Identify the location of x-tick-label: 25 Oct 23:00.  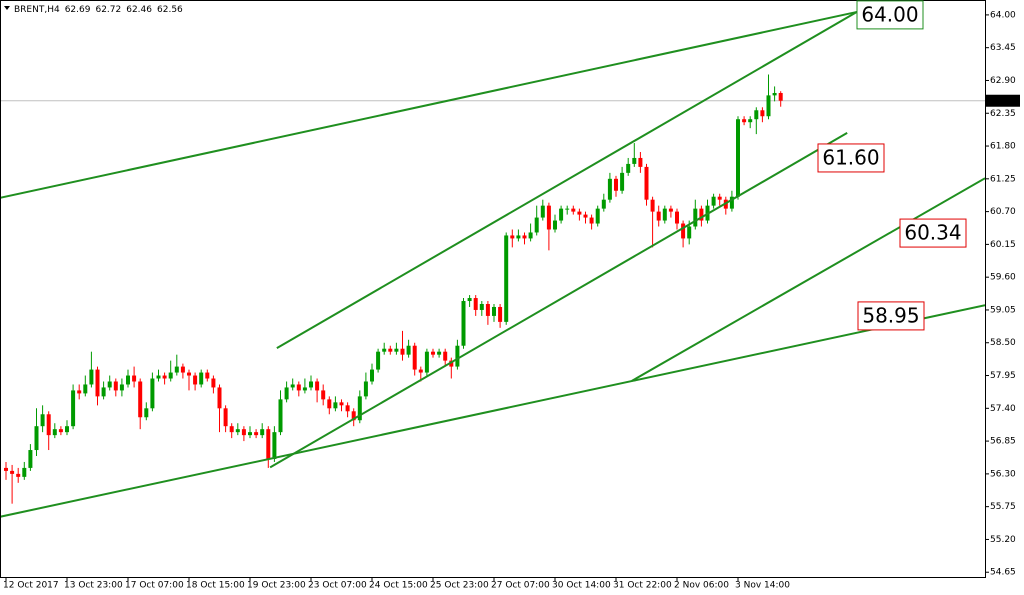
(459, 586).